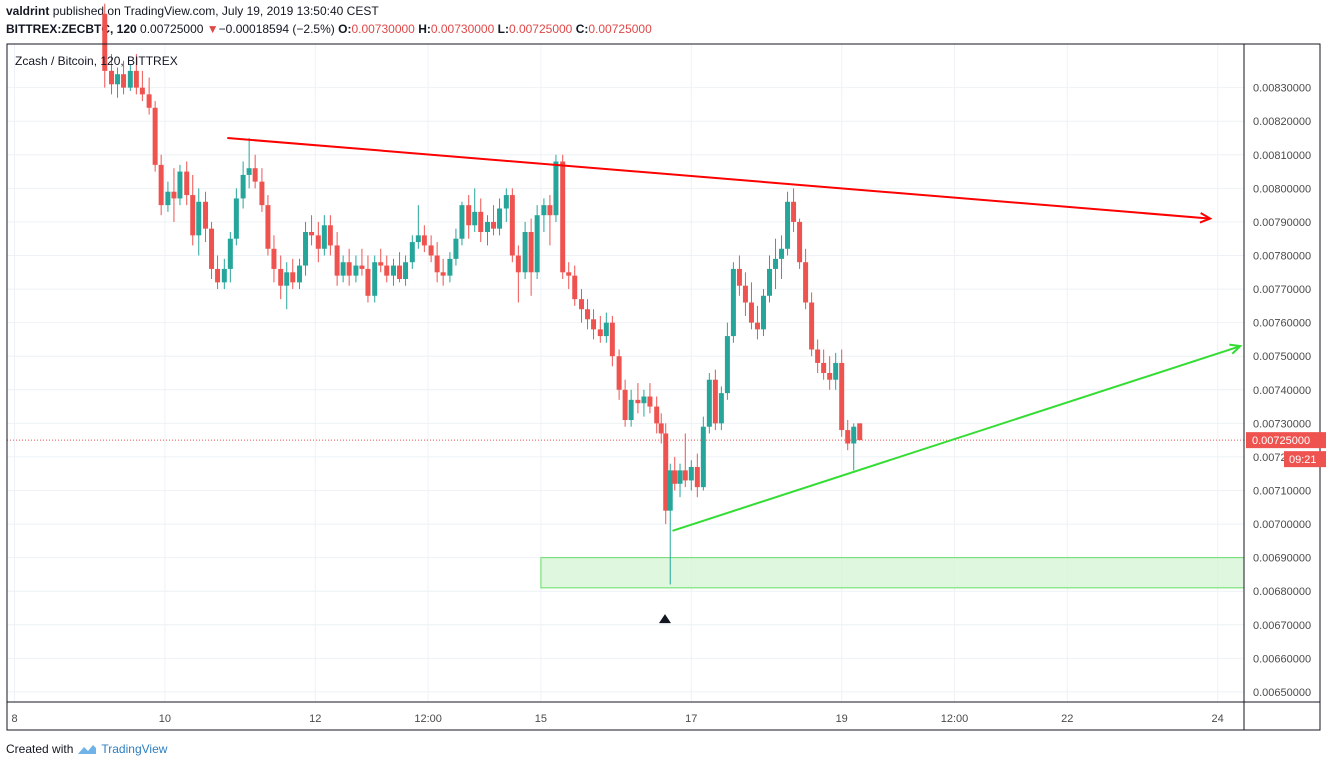  I want to click on y-tick-label: 0.00800000, so click(1282, 189).